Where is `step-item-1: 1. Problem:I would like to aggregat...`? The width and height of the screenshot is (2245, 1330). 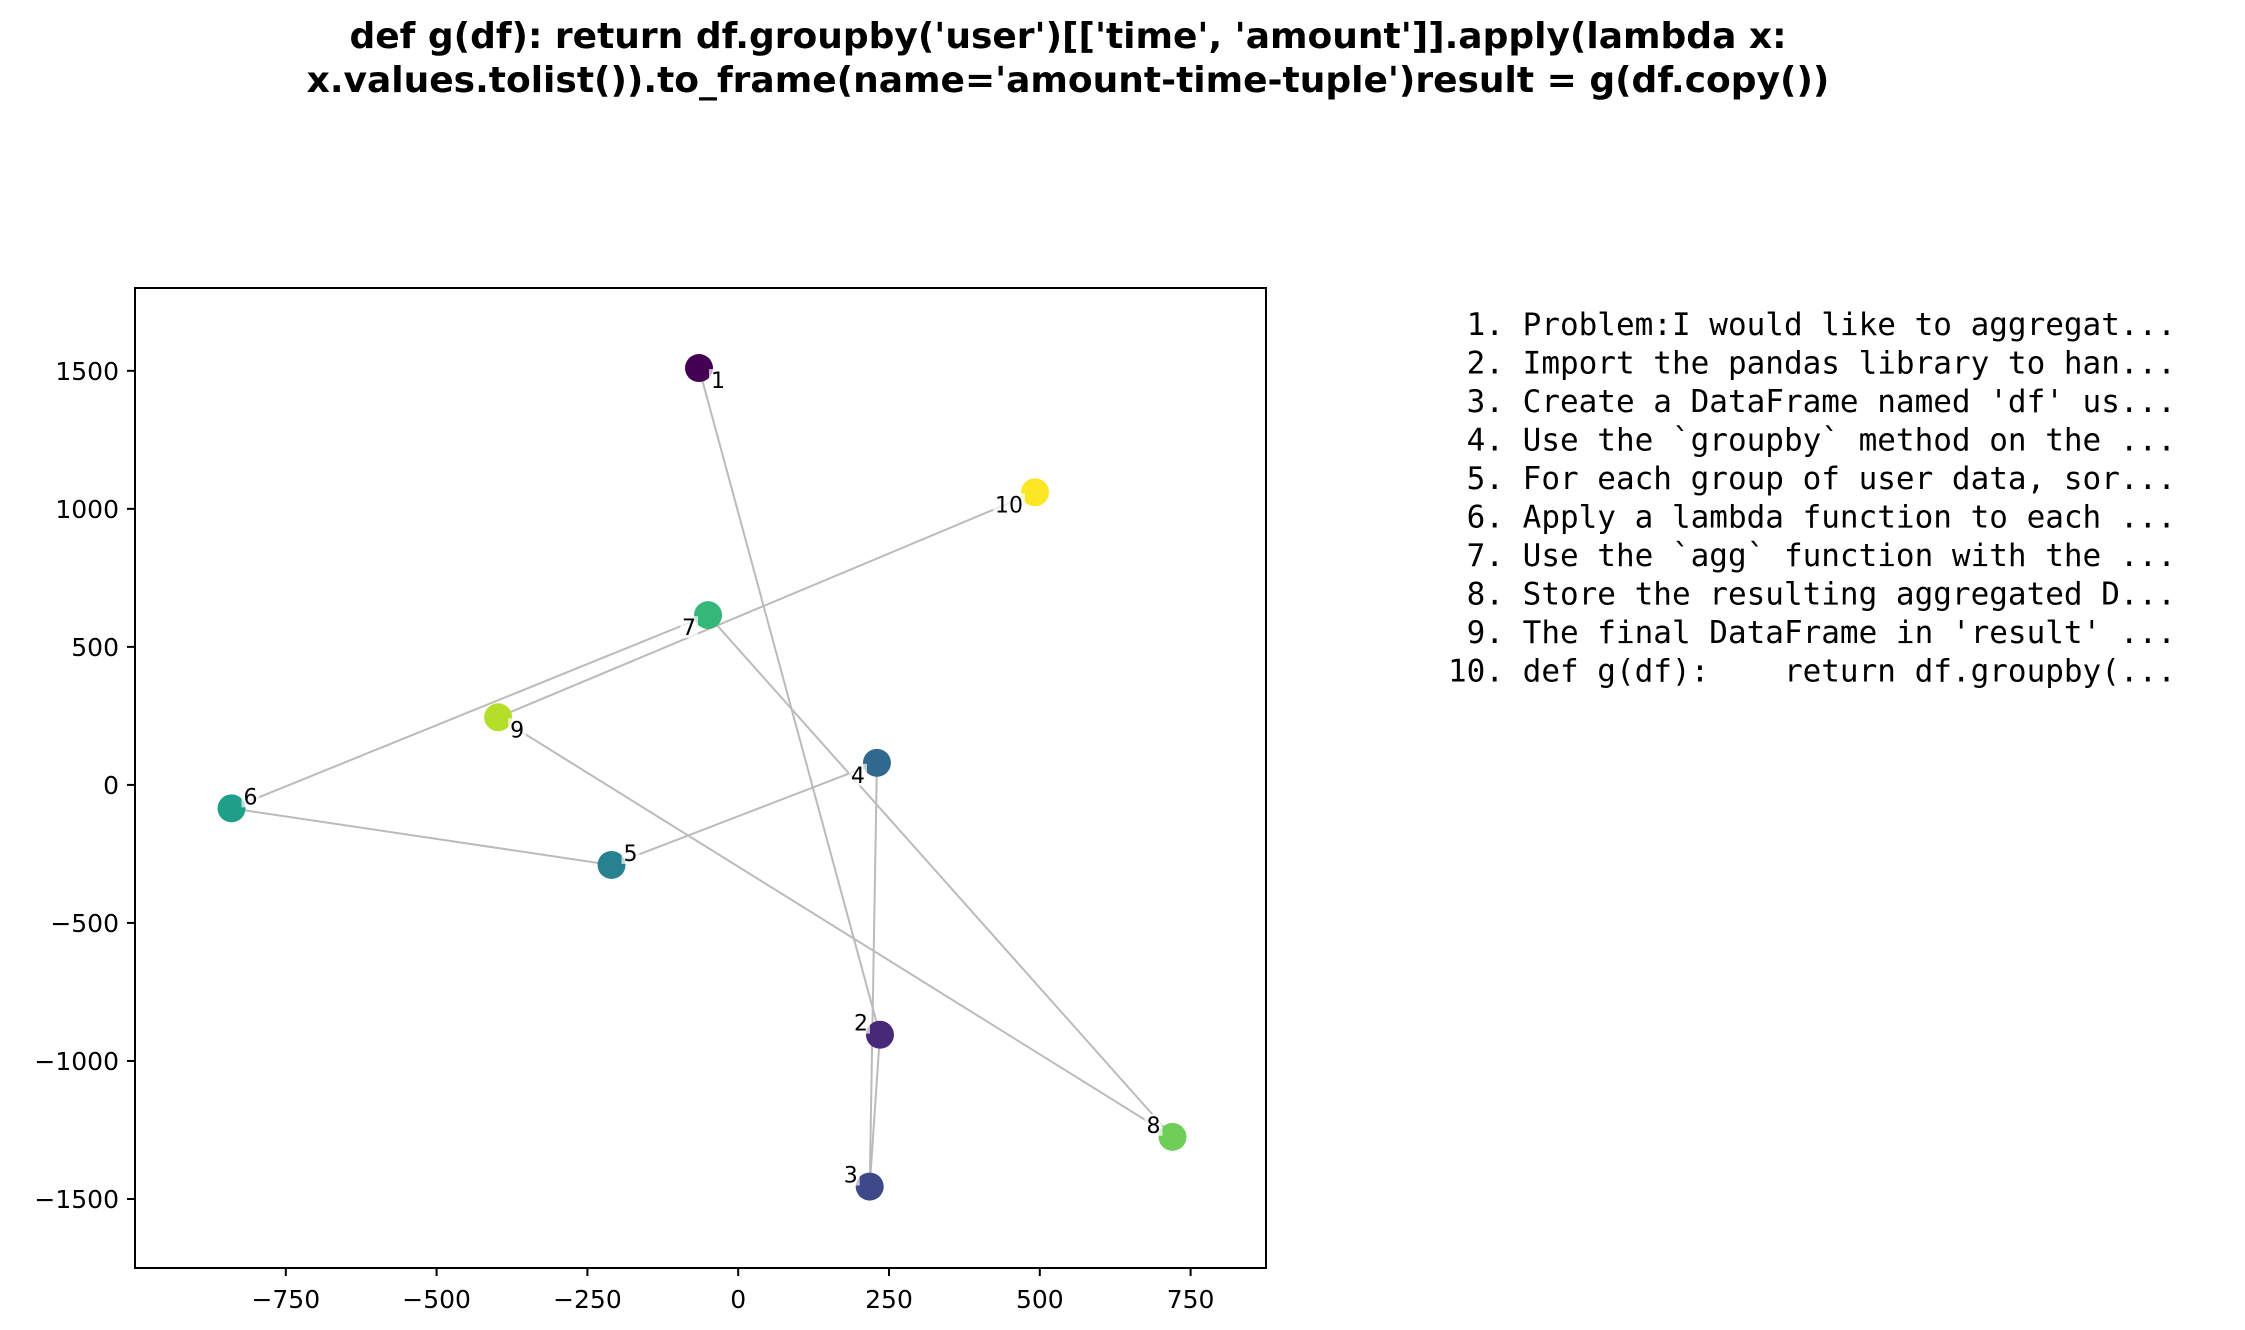
step-item-1: 1. Problem:I would like to aggregat... is located at coordinates (1812, 325).